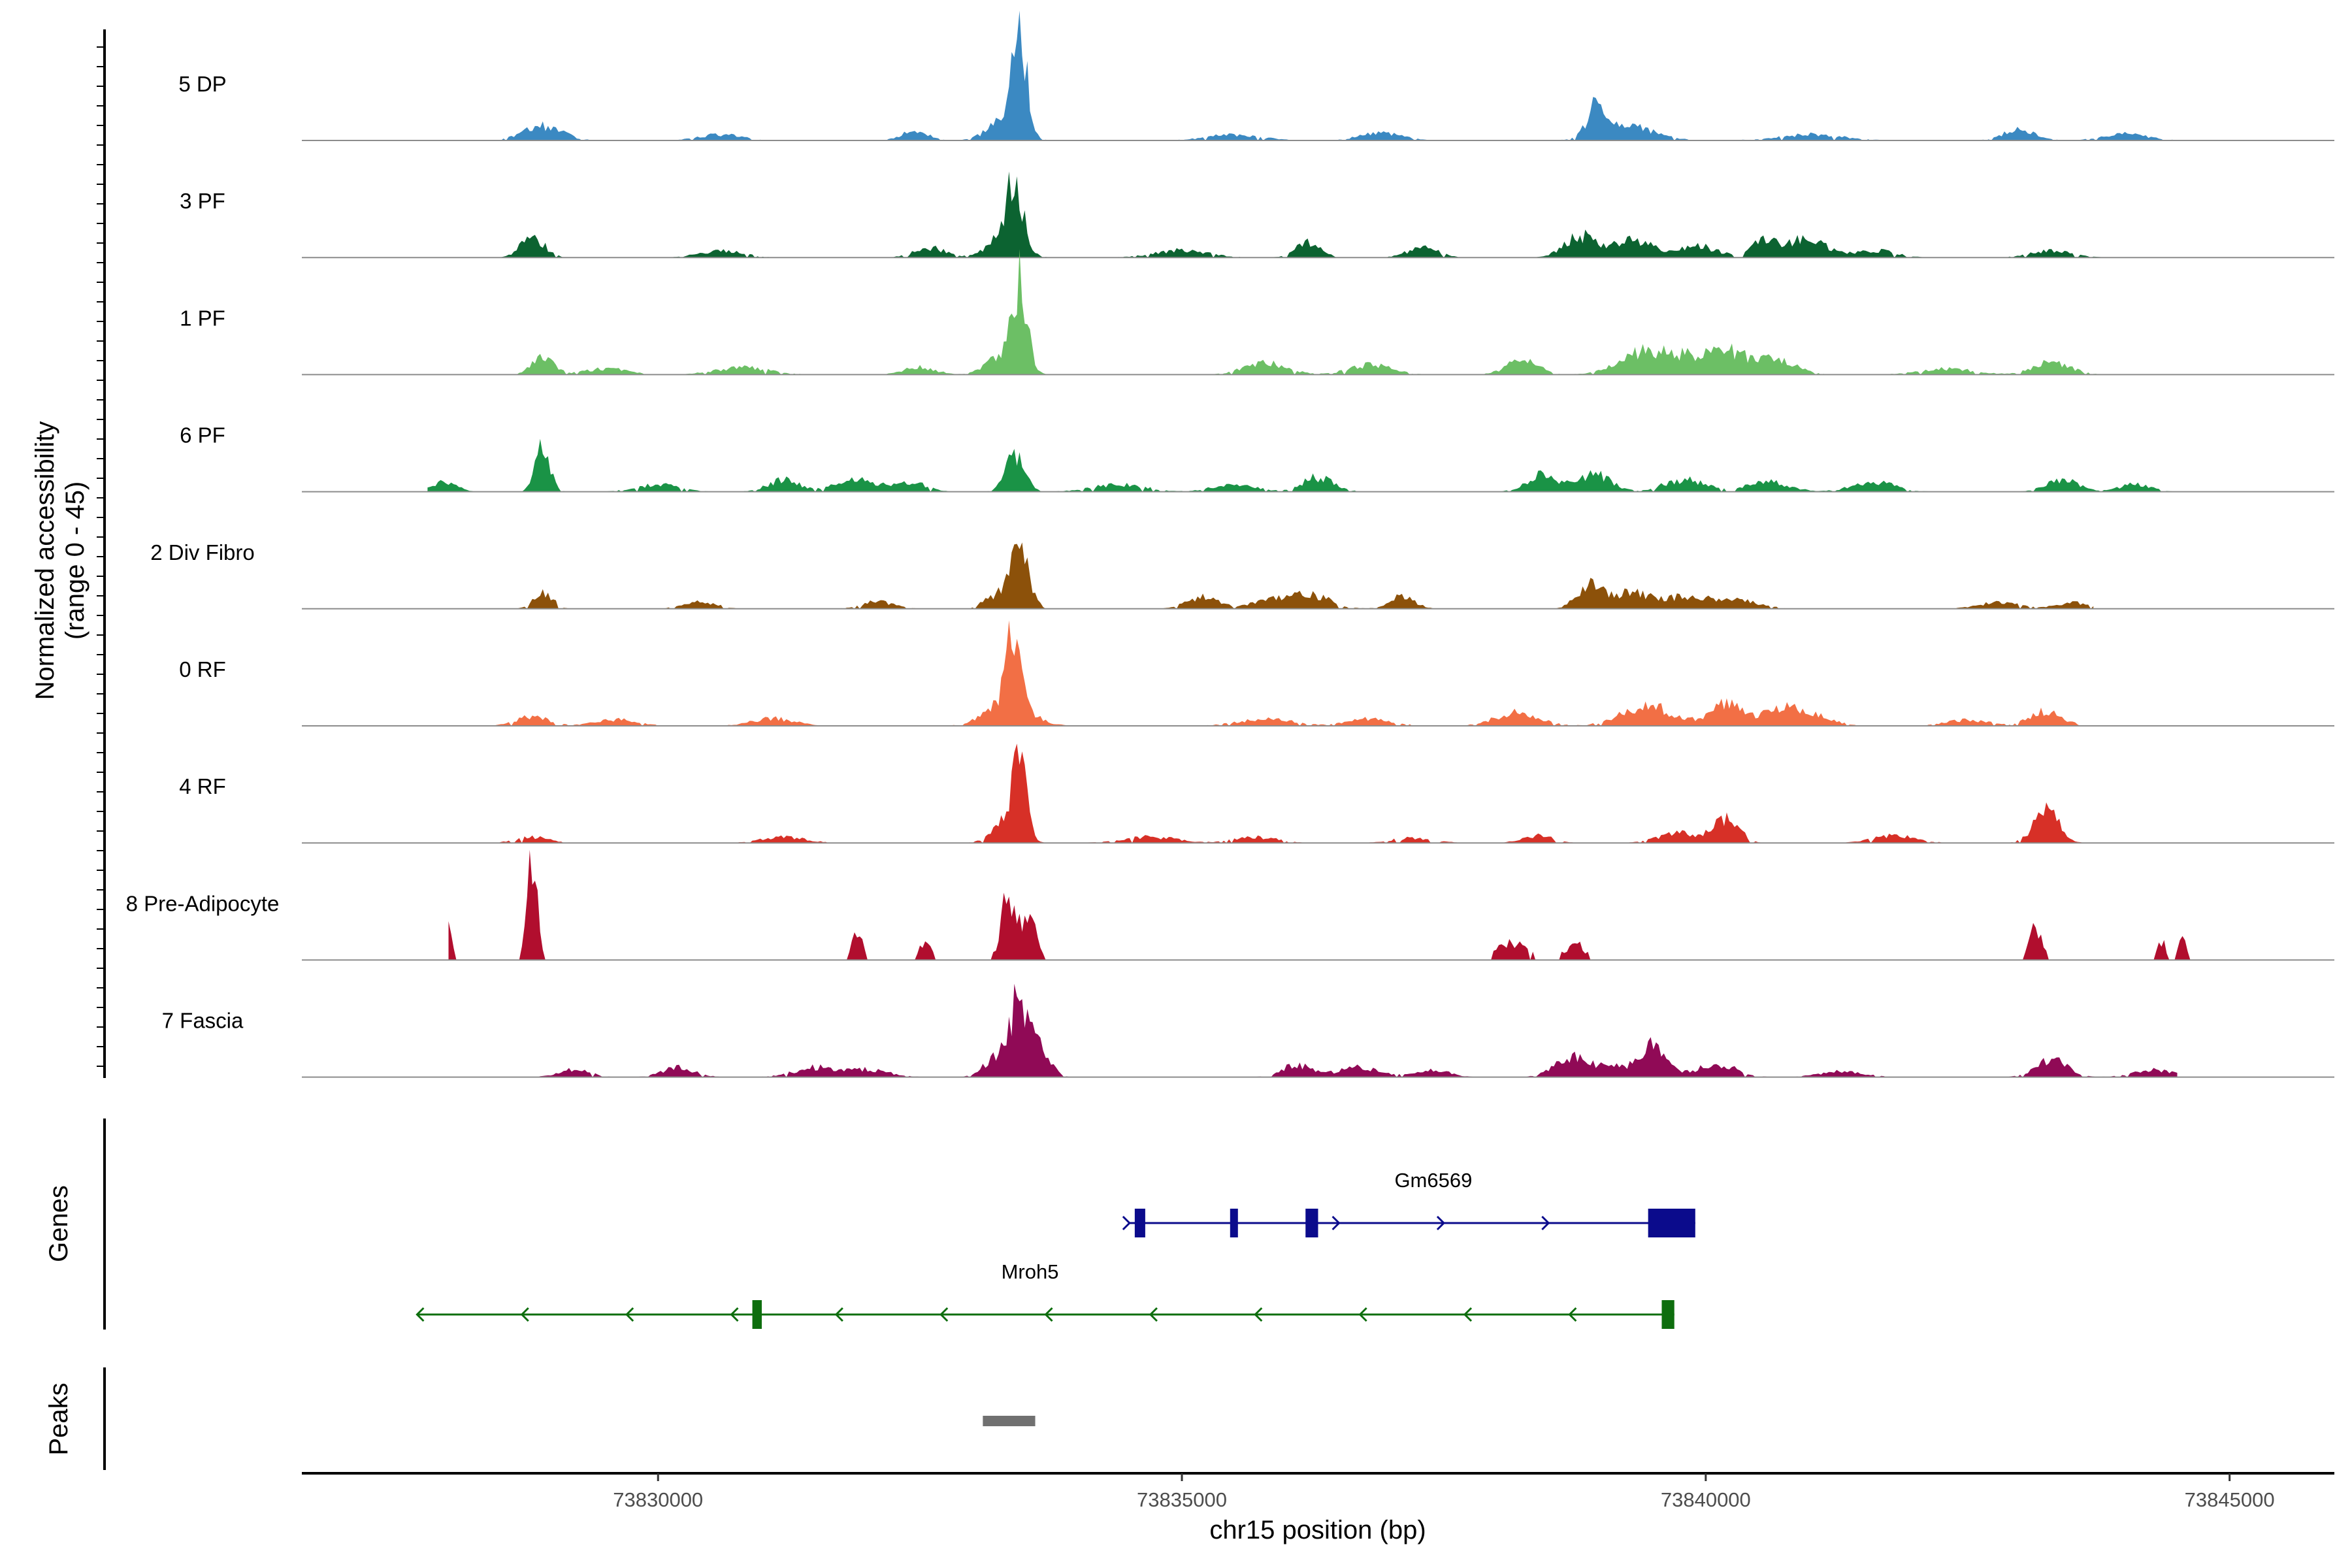 This screenshot has width=2352, height=1568. Describe the element at coordinates (1030, 1271) in the screenshot. I see `gene-label: Mroh5` at that location.